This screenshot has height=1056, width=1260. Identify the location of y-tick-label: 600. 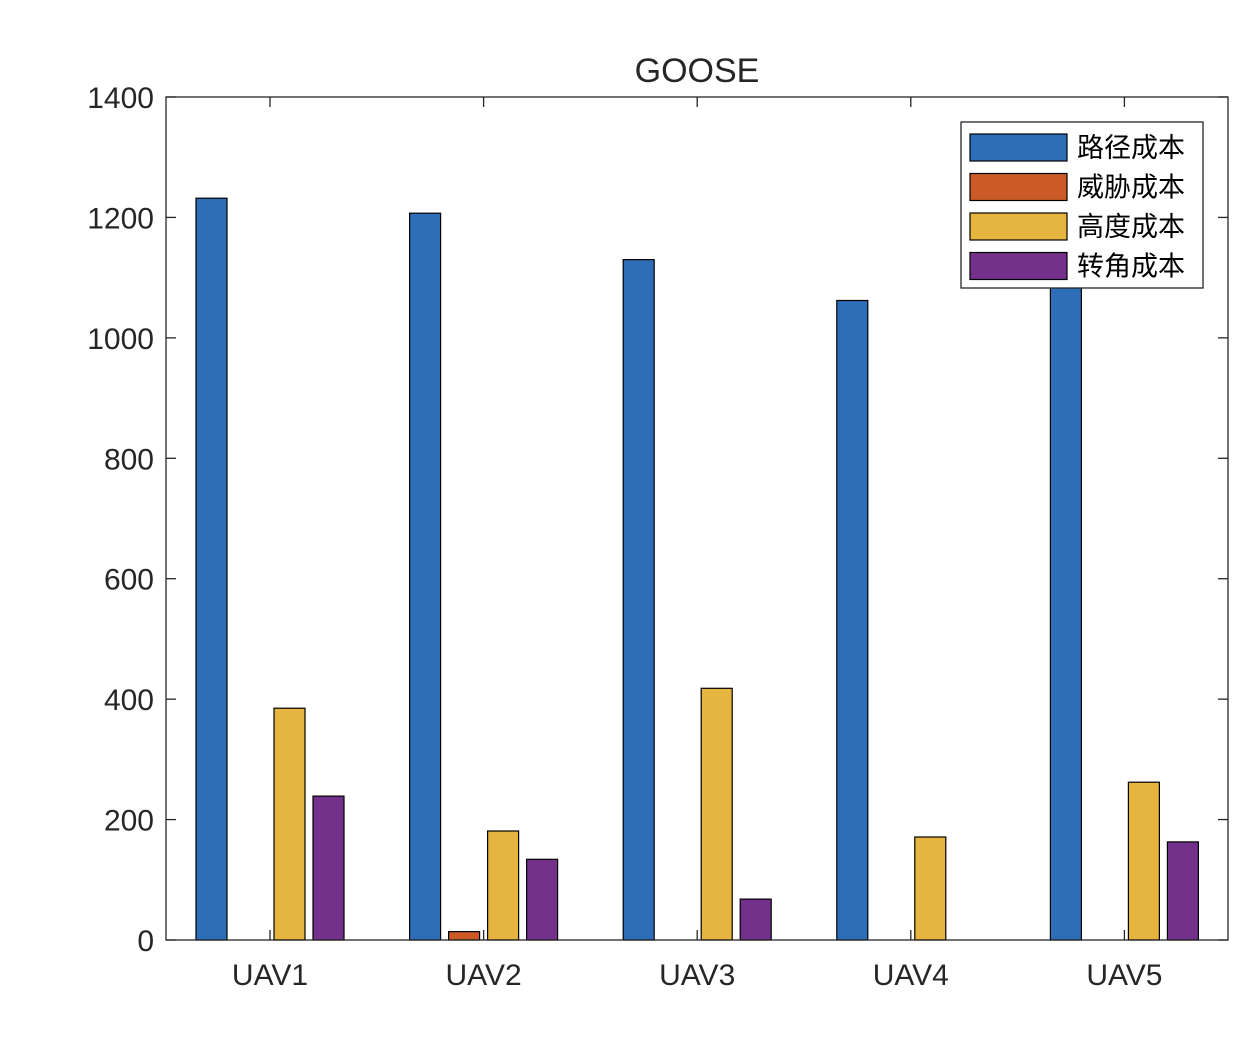
(129, 580).